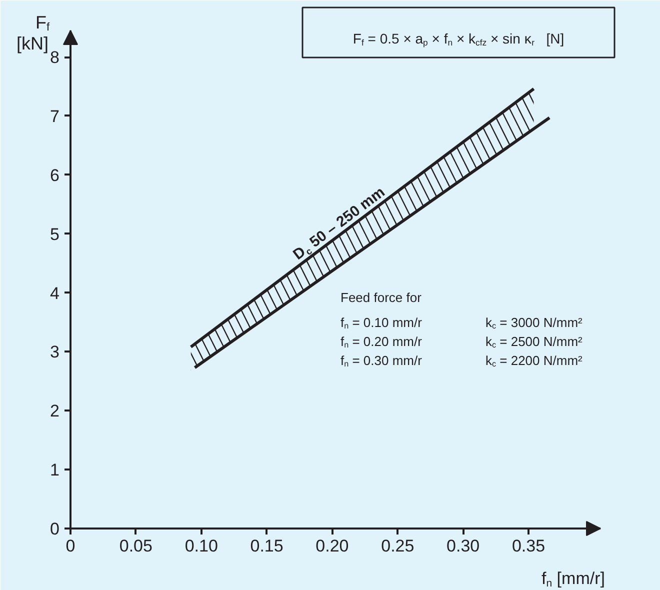  What do you see at coordinates (55, 529) in the screenshot?
I see `y-tick-label: 0` at bounding box center [55, 529].